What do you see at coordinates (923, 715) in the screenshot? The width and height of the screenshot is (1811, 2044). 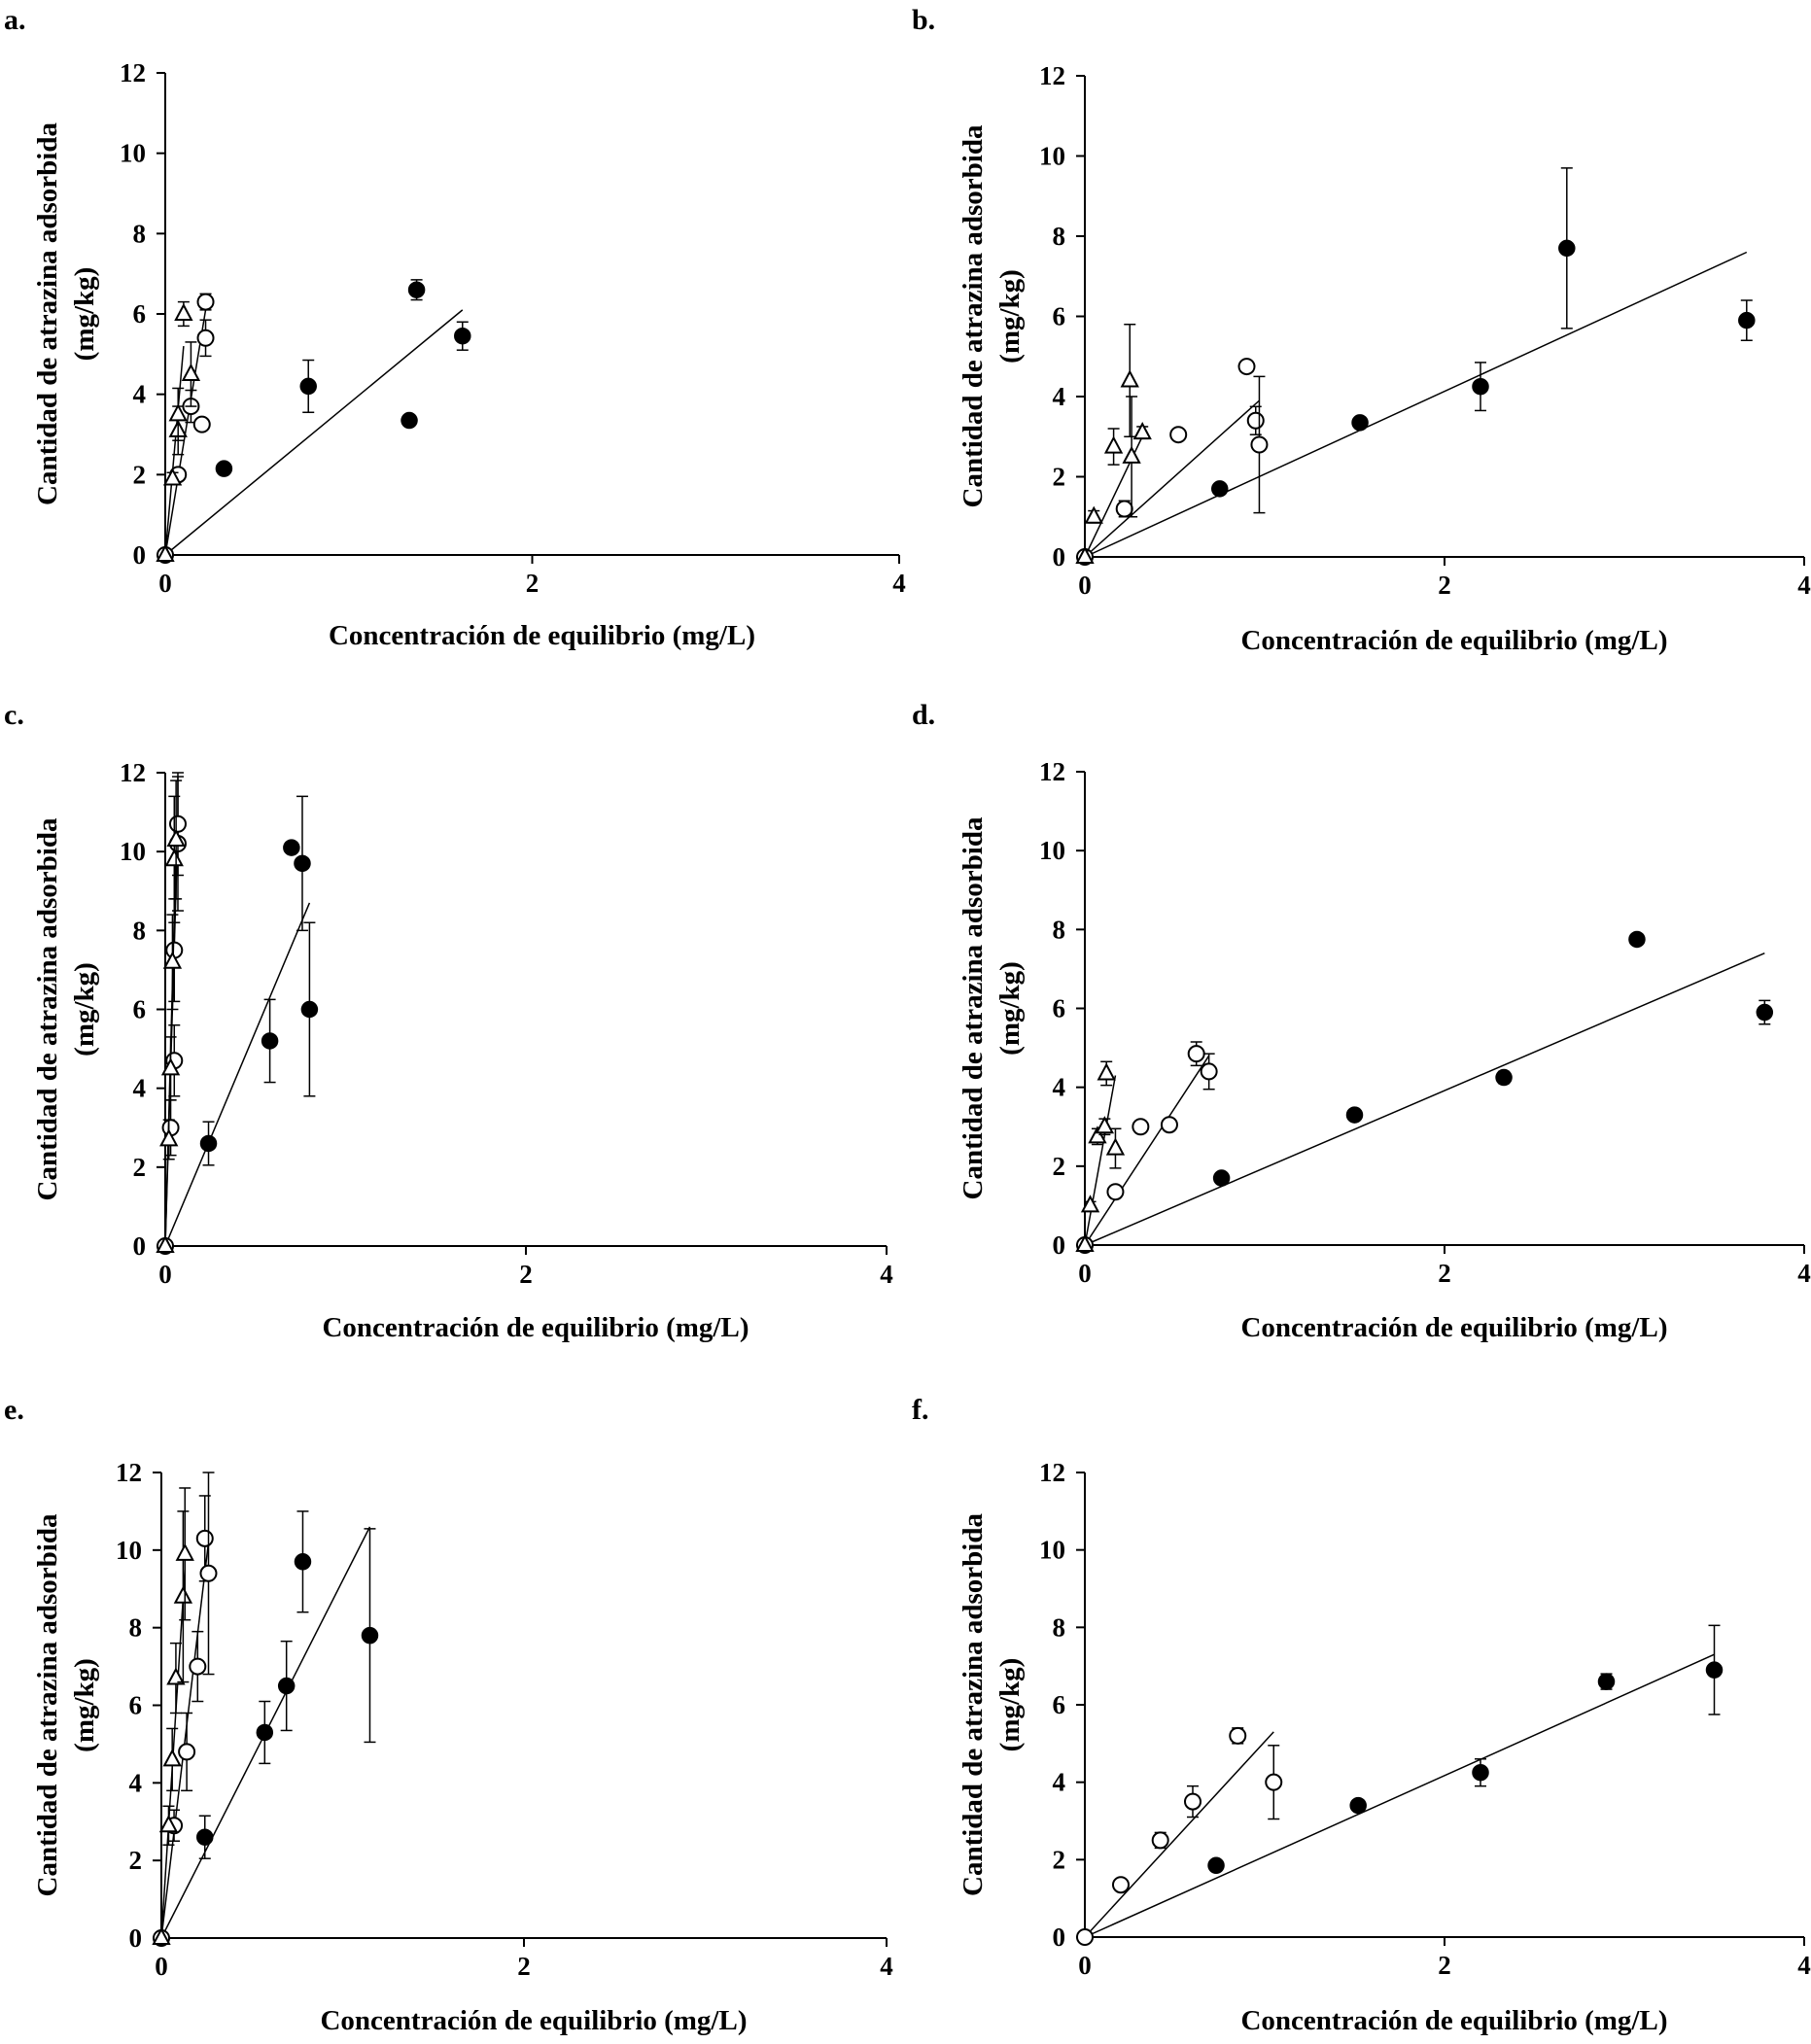 I see `panel-letter: d.` at bounding box center [923, 715].